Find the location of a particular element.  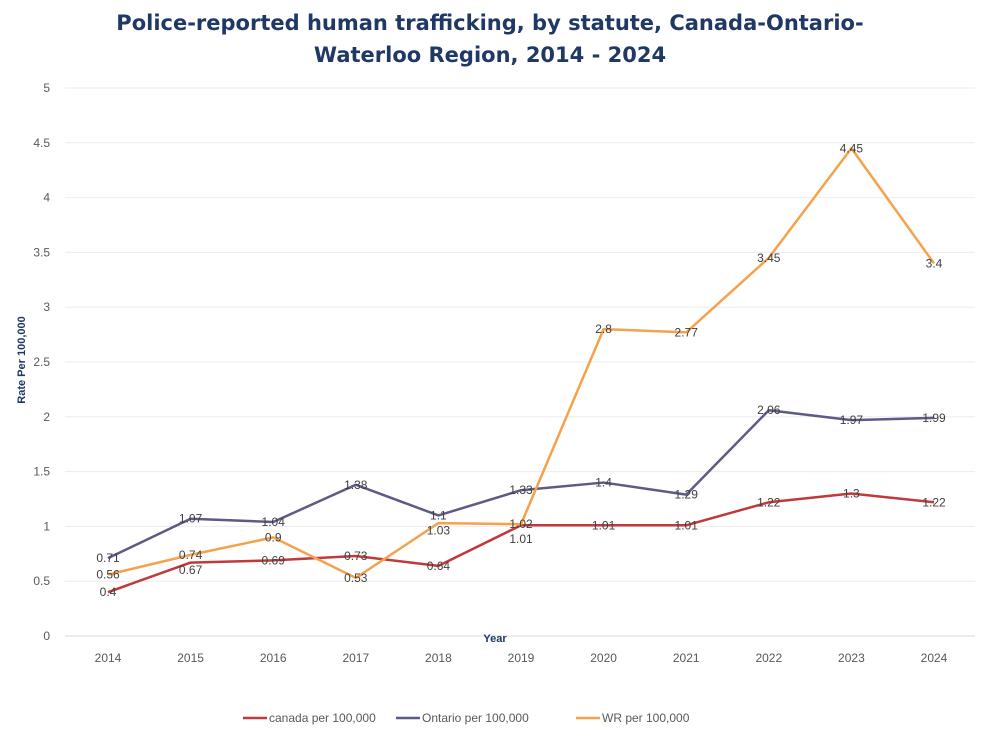

data-label: 0.74 is located at coordinates (191, 555).